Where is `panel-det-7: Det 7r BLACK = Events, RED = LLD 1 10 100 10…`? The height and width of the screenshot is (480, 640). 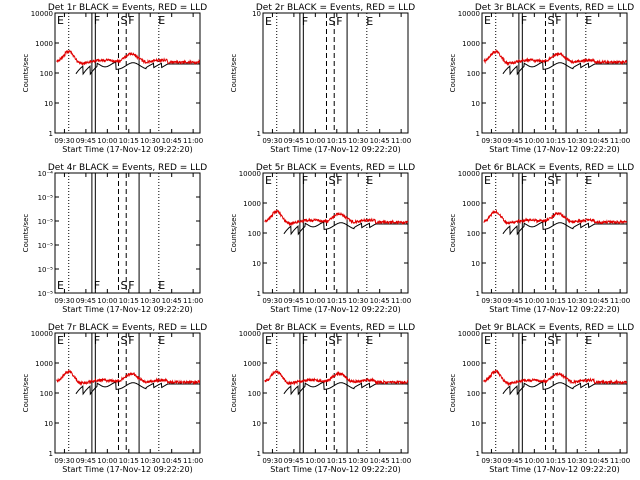
panel-det-7: Det 7r BLACK = Events, RED = LLD 1 10 100 10… is located at coordinates (114, 398).